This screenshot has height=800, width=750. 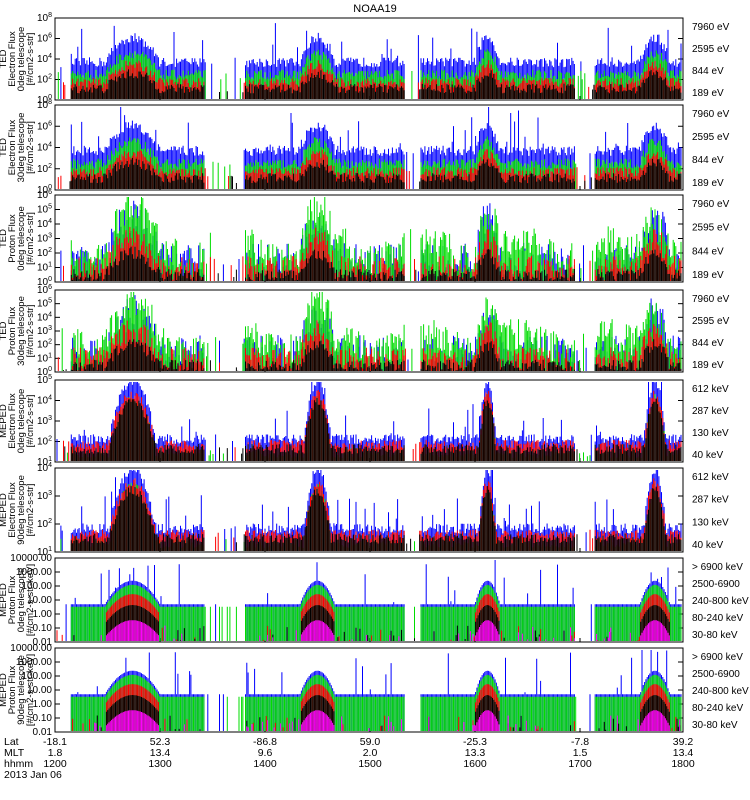 What do you see at coordinates (44, 358) in the screenshot?
I see `y-tick-label: 10¹` at bounding box center [44, 358].